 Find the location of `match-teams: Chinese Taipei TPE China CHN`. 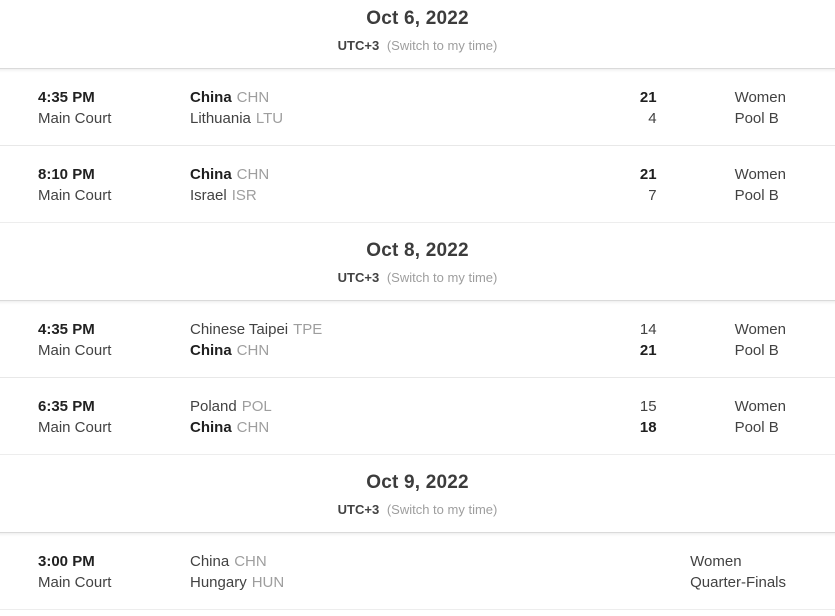

match-teams: Chinese Taipei TPE China CHN is located at coordinates (413, 340).